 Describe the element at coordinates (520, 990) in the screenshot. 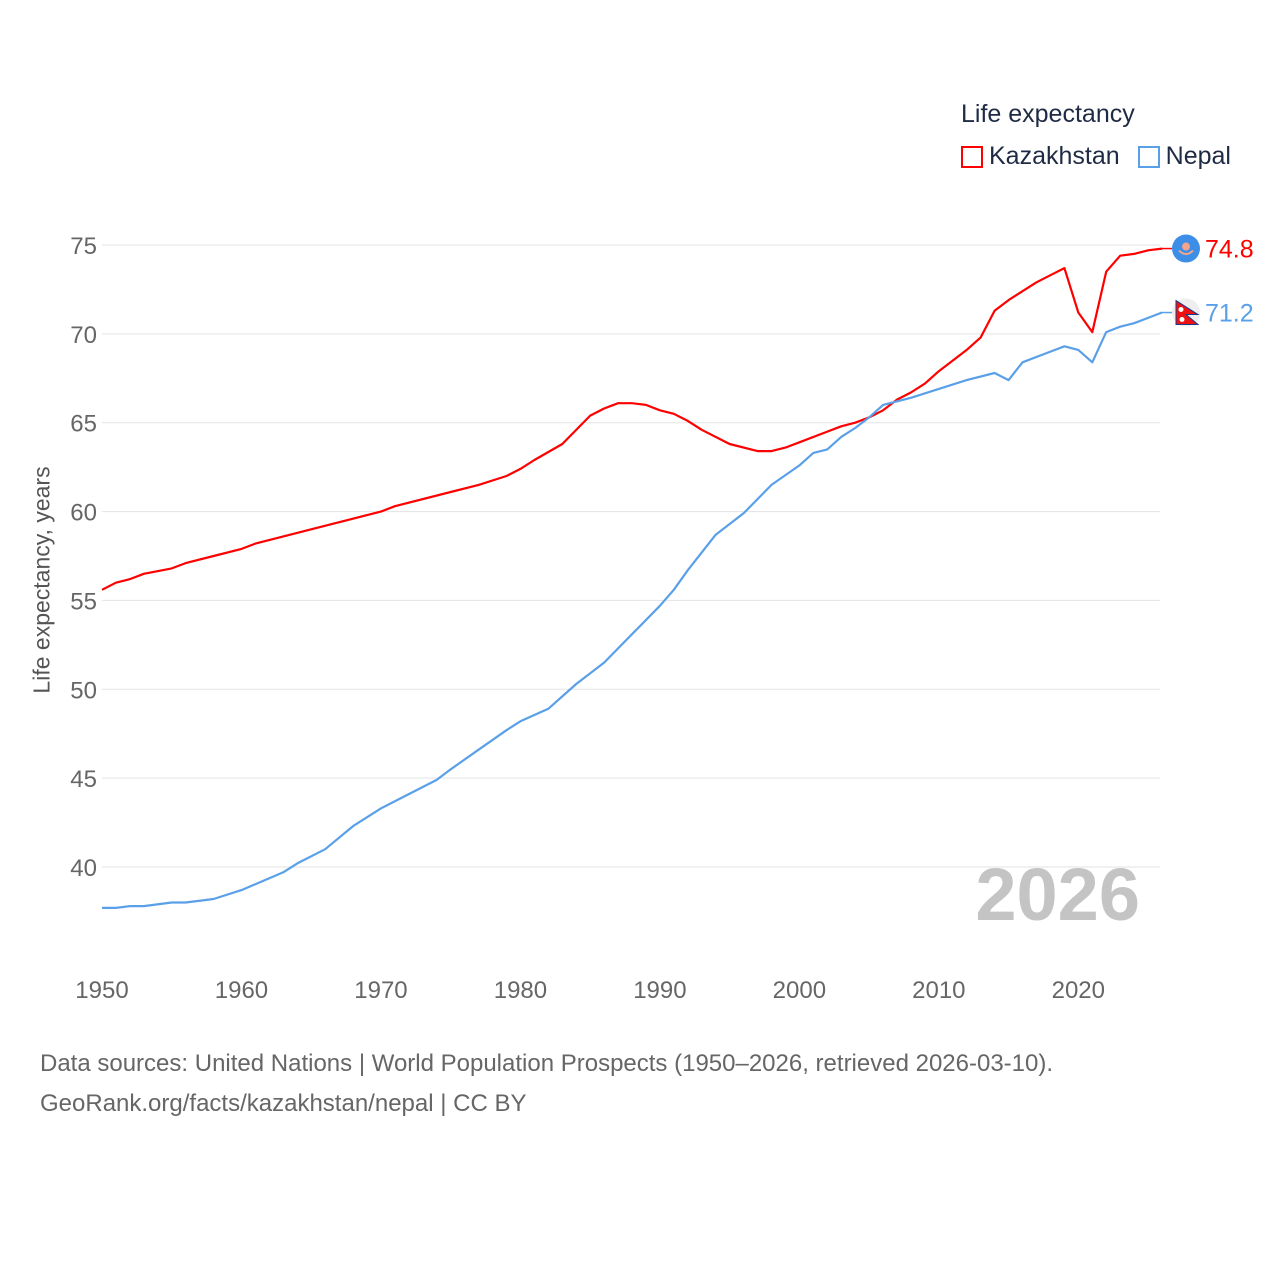

I see `x-tick-label: 1980` at that location.